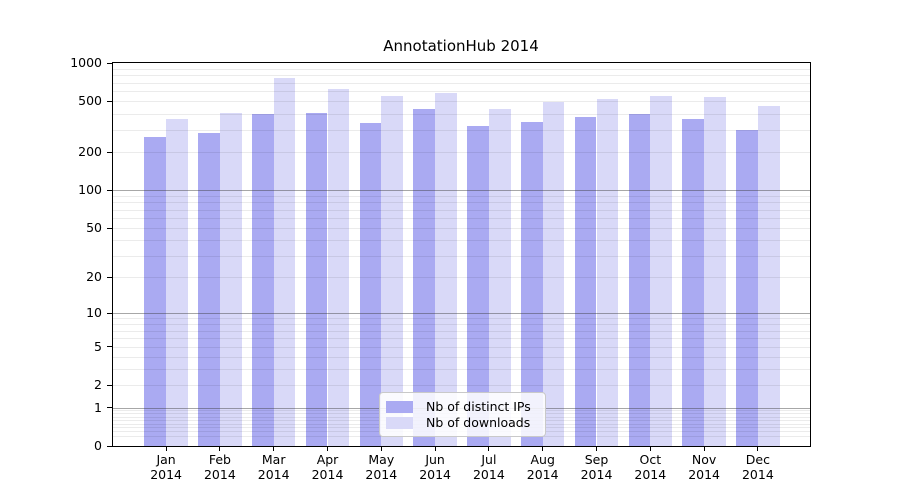  Describe the element at coordinates (90, 151) in the screenshot. I see `y-tick-label: 200` at that location.